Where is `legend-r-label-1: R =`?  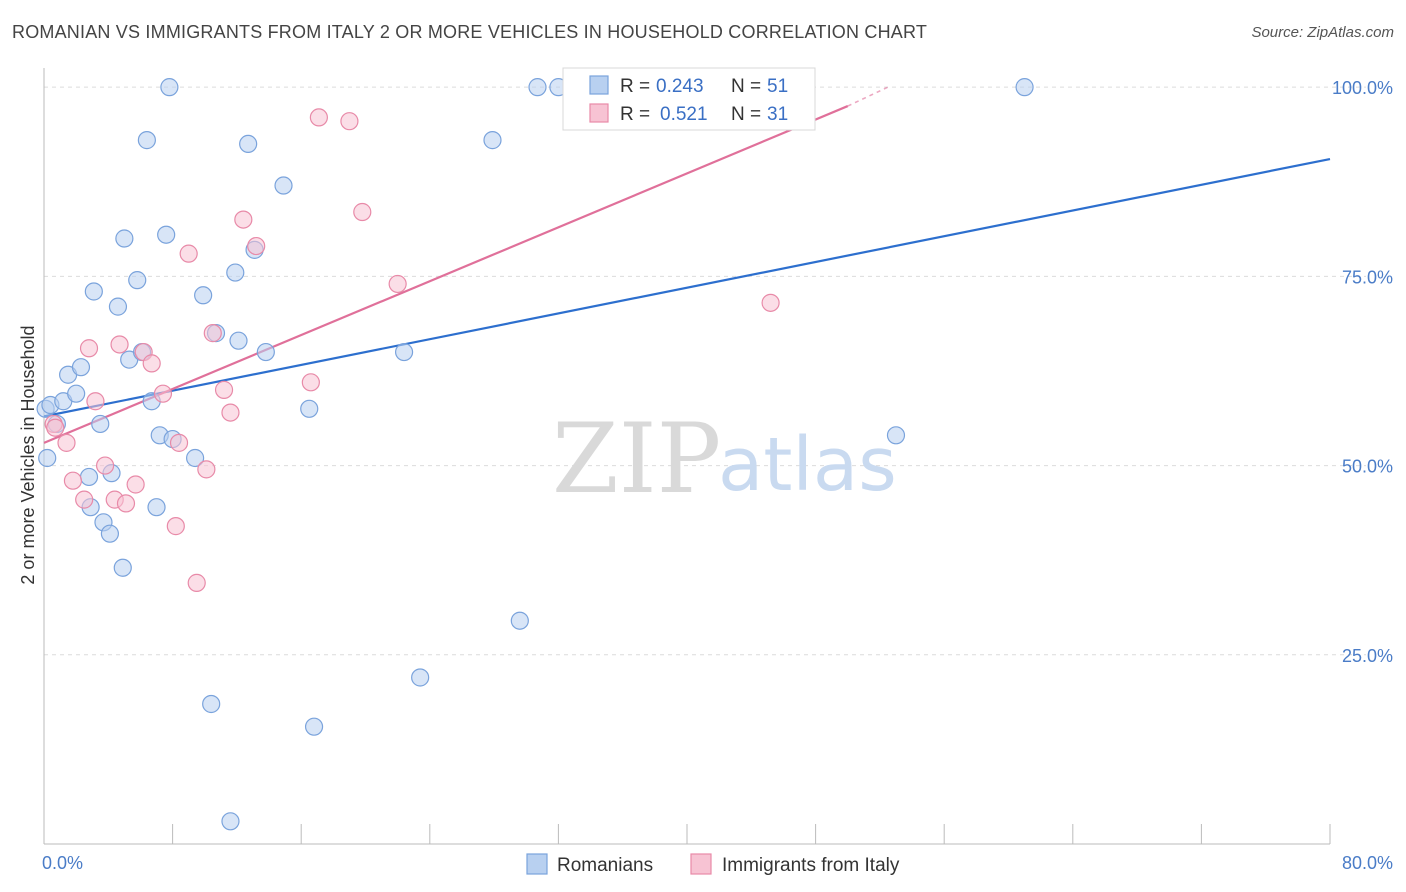 legend-r-label-1: R = is located at coordinates (635, 86).